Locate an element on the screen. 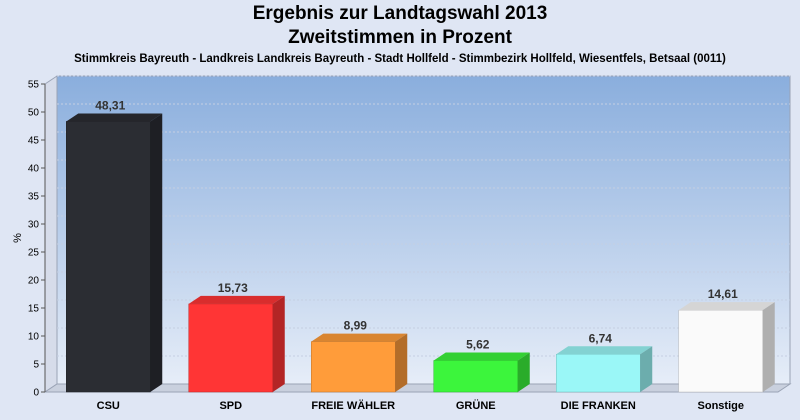 The height and width of the screenshot is (420, 800). data-label: 5,62 is located at coordinates (478, 345).